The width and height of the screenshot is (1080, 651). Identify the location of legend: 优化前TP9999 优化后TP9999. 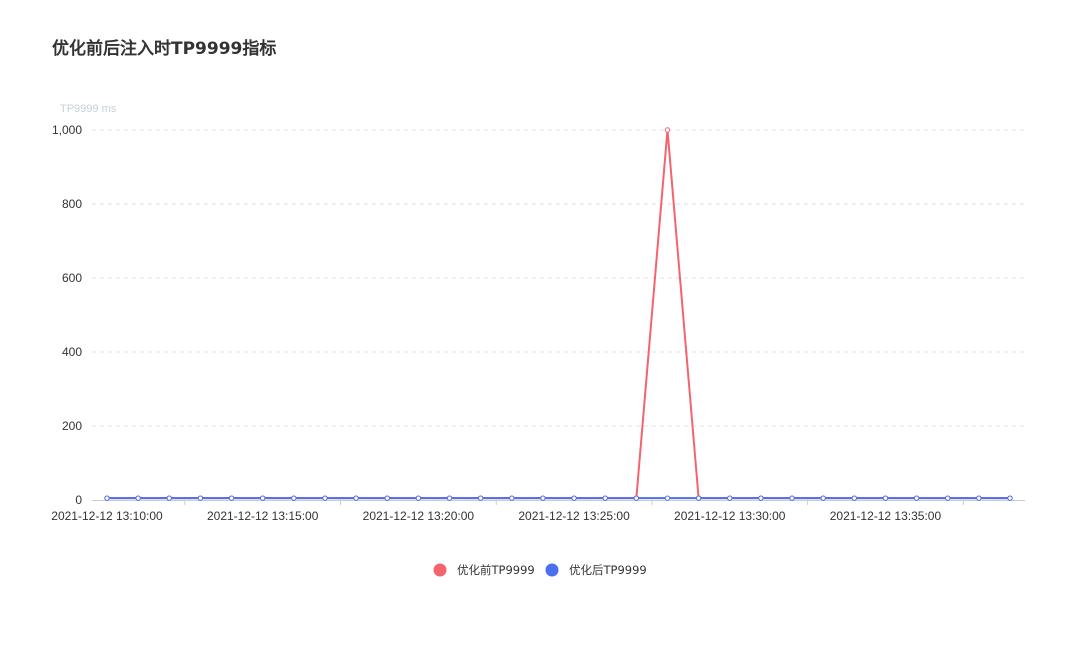
(540, 570).